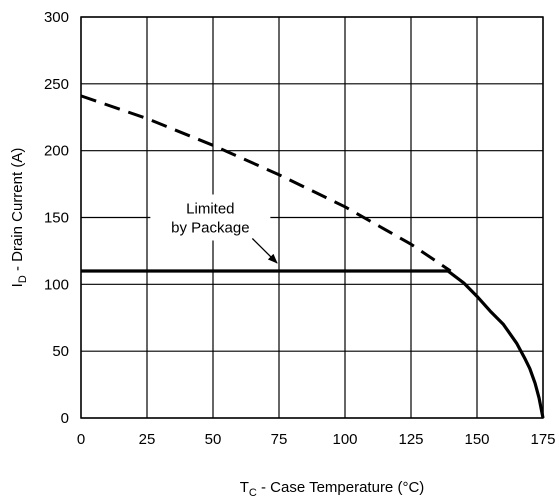 This screenshot has height=500, width=559. Describe the element at coordinates (210, 228) in the screenshot. I see `annotation-text-line: by Package` at that location.